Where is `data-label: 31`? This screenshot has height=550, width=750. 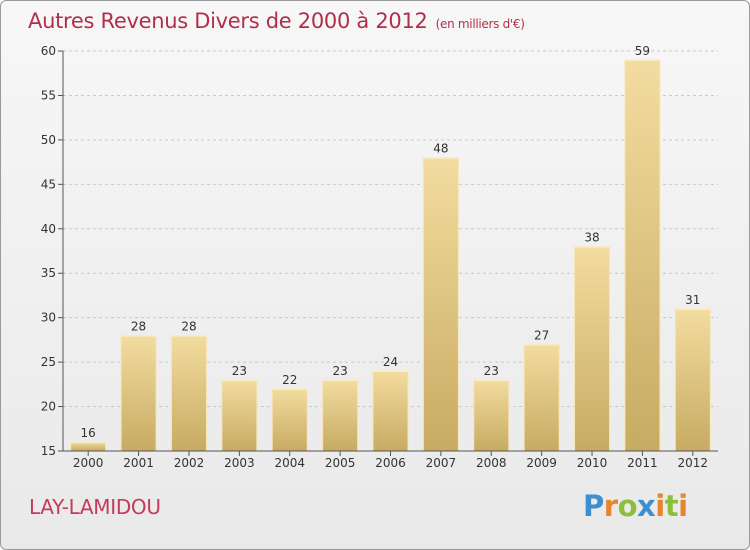 data-label: 31 is located at coordinates (692, 300).